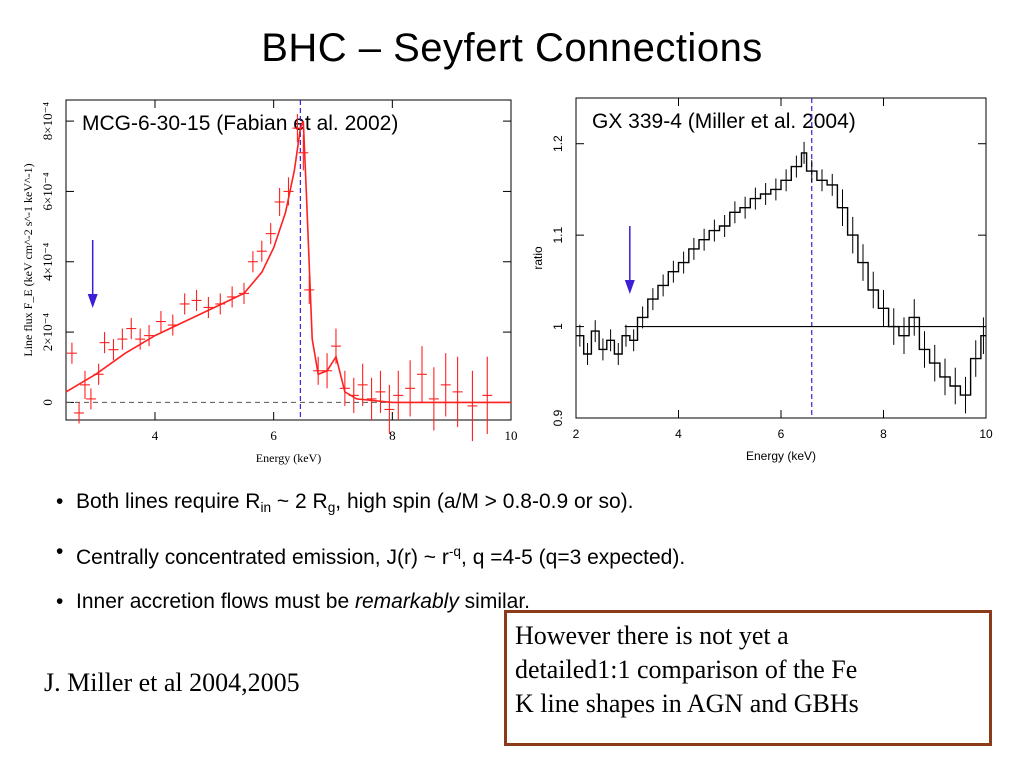 Image resolution: width=1024 pixels, height=768 pixels. What do you see at coordinates (215, 601) in the screenshot?
I see `bullet-text-pre: Inner accretion flows must be` at bounding box center [215, 601].